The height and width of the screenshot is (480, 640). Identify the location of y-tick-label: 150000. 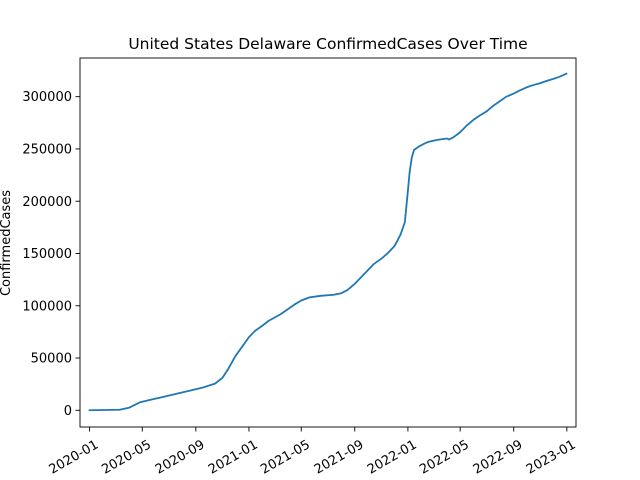
(47, 254).